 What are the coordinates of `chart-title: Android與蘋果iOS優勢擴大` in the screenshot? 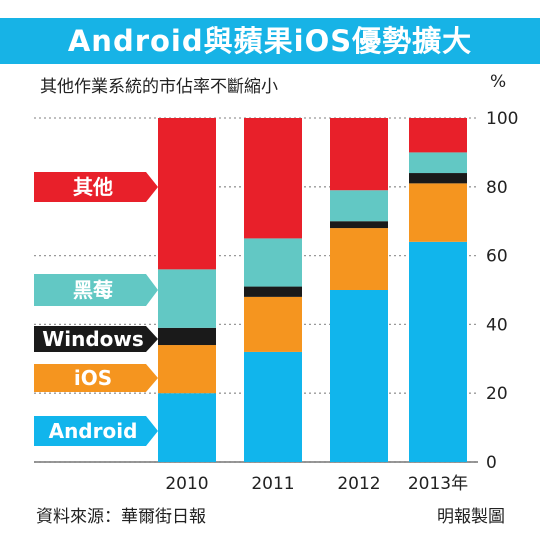 It's located at (270, 41).